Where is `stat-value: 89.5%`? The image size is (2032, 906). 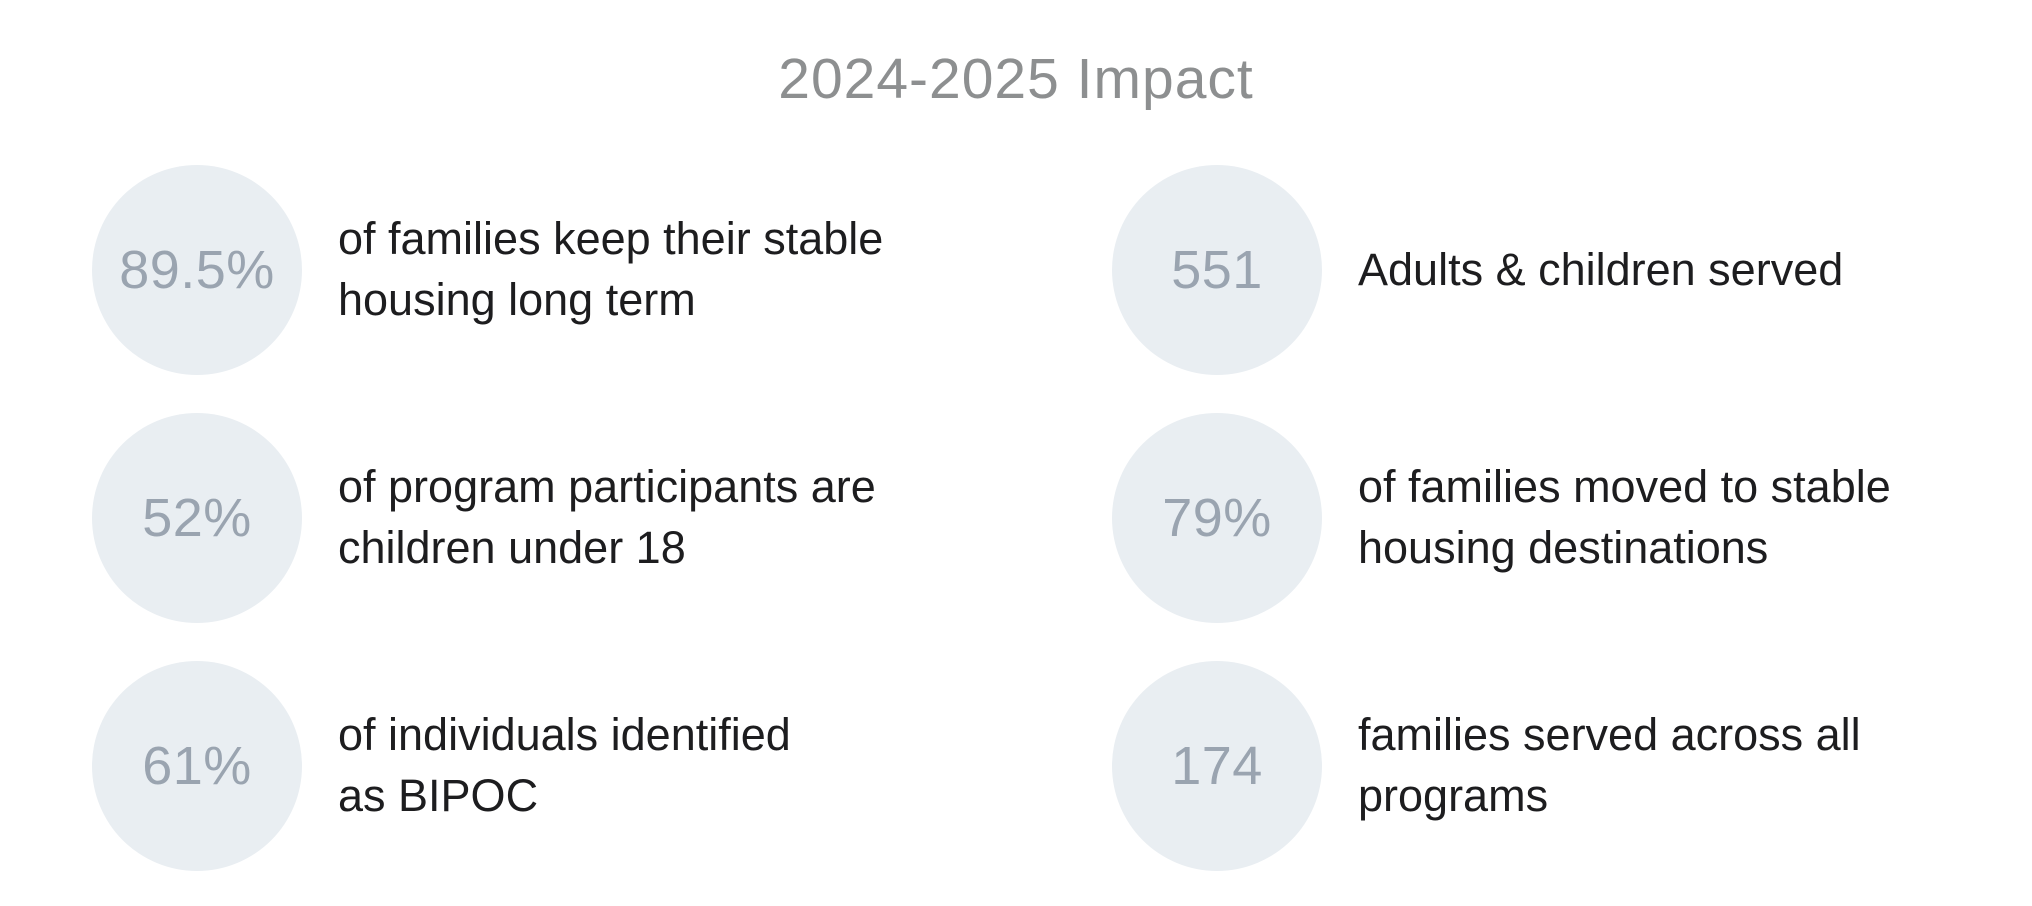 stat-value: 89.5% is located at coordinates (197, 270).